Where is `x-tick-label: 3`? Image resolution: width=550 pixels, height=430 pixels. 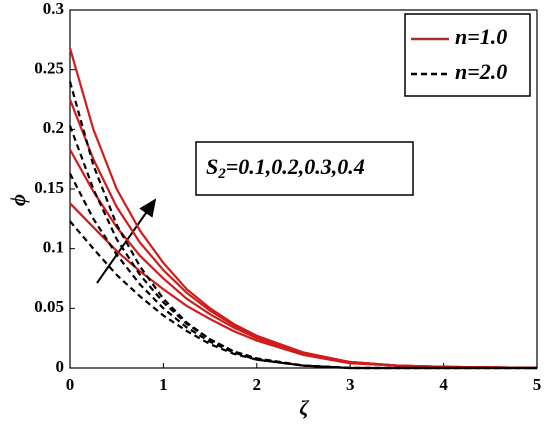
x-tick-label: 3 is located at coordinates (350, 384).